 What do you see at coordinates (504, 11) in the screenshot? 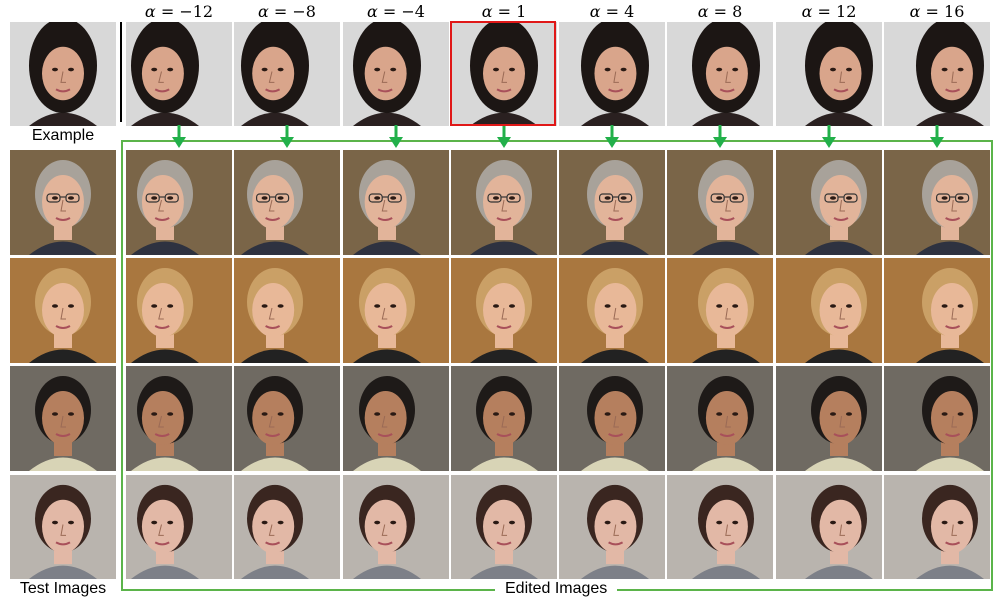
I see `alpha-header: α = 1` at bounding box center [504, 11].